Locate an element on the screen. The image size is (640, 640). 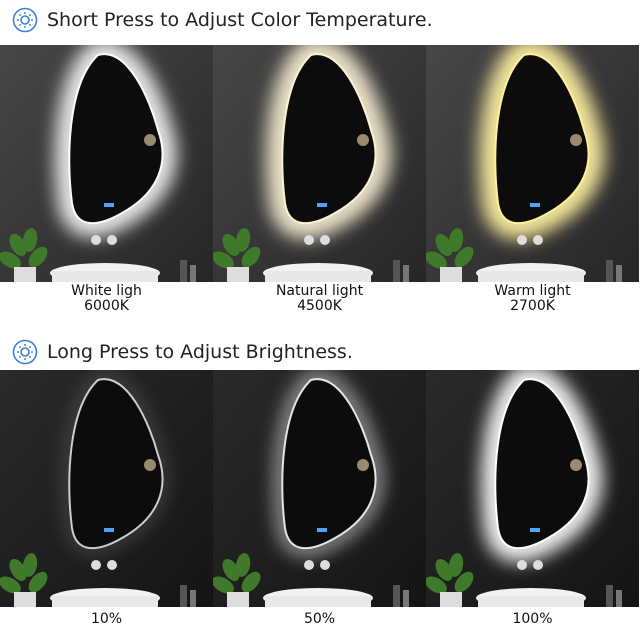
caption-line: Warm light is located at coordinates (532, 291).